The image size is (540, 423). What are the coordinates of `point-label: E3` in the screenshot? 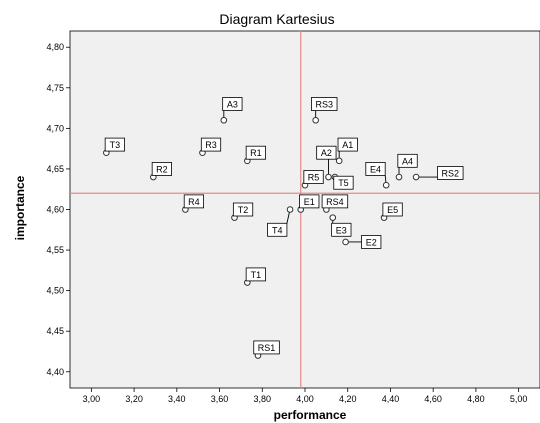 It's located at (341, 230).